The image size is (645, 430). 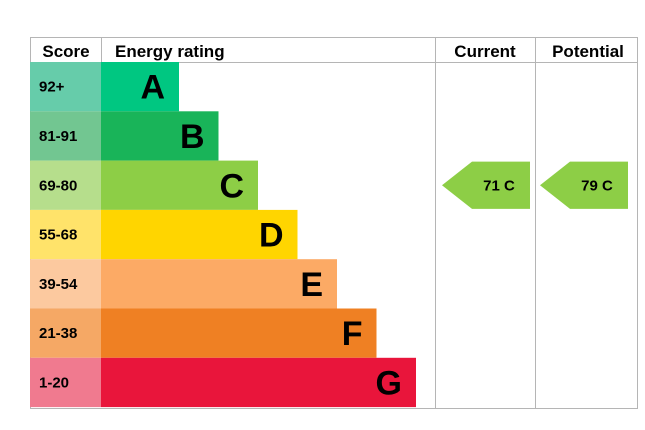 I want to click on score-cell-d, so click(x=65, y=234).